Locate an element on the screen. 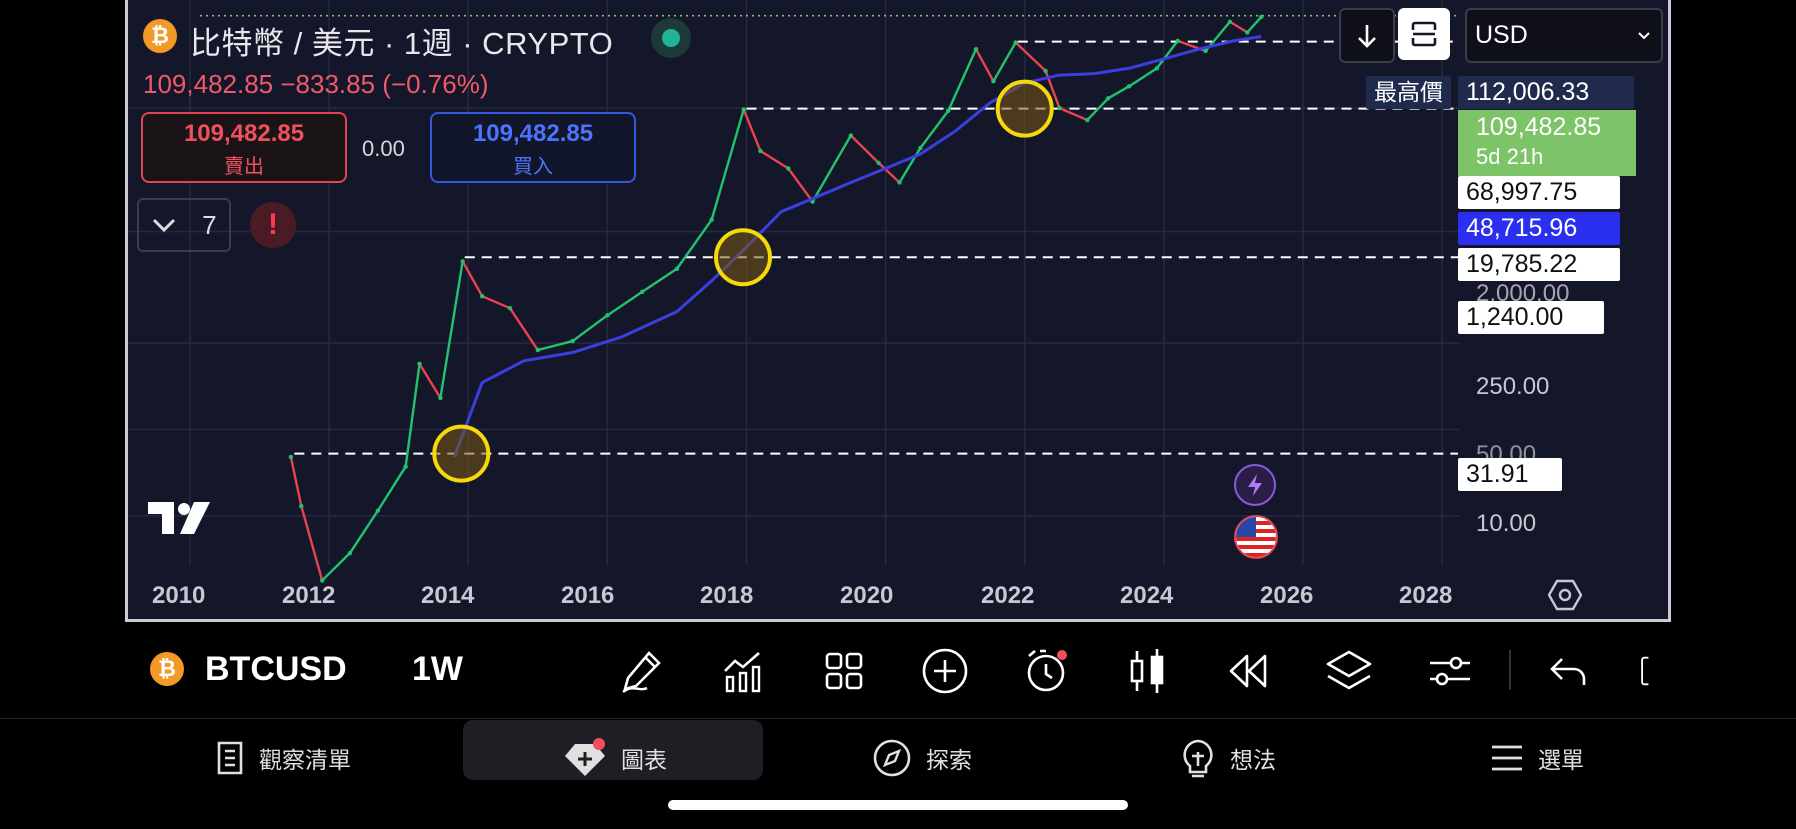 This screenshot has width=1796, height=829. alarm-clock-icon is located at coordinates (1047, 670).